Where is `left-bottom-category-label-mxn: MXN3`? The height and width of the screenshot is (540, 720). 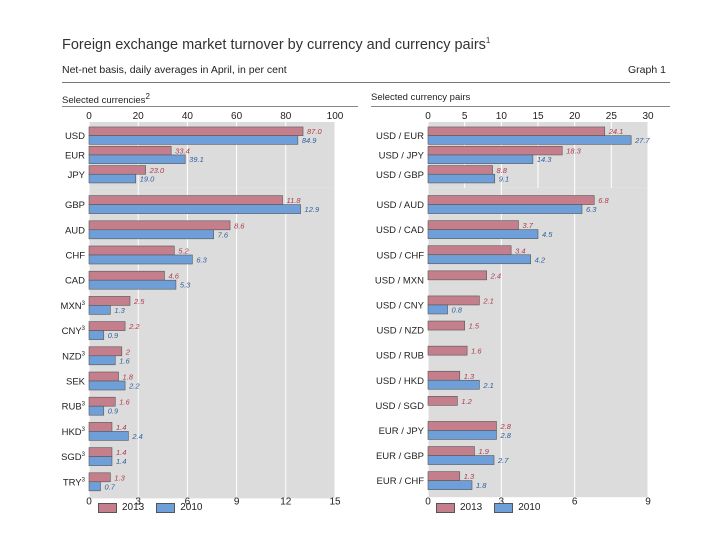
left-bottom-category-label-mxn: MXN3 is located at coordinates (73, 306).